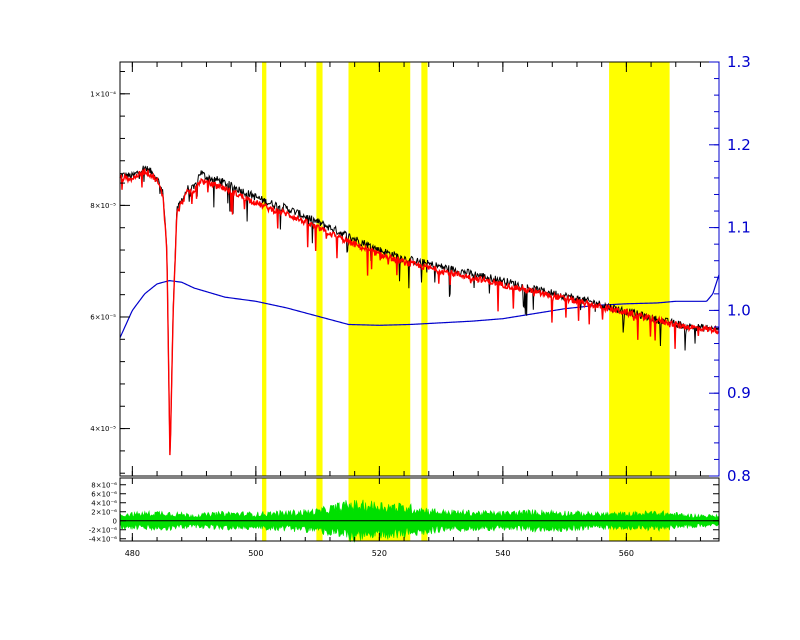 Image resolution: width=800 pixels, height=640 pixels. What do you see at coordinates (103, 94) in the screenshot?
I see `left-tick-label: 1×10⁻⁴` at bounding box center [103, 94].